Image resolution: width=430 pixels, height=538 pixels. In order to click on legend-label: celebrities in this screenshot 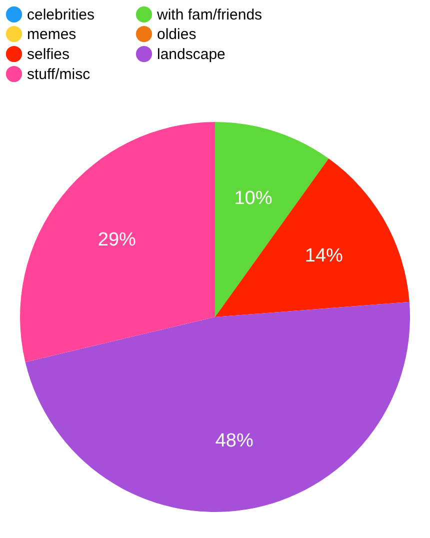, I will do `click(61, 15)`.